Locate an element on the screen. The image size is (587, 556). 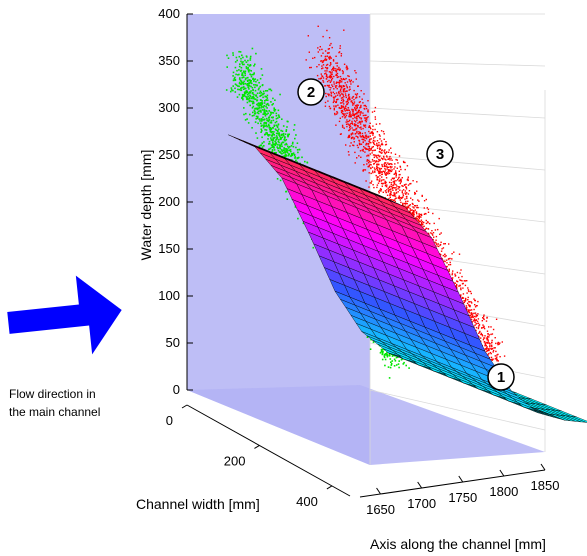
x-tick-mark is located at coordinates (378, 491).